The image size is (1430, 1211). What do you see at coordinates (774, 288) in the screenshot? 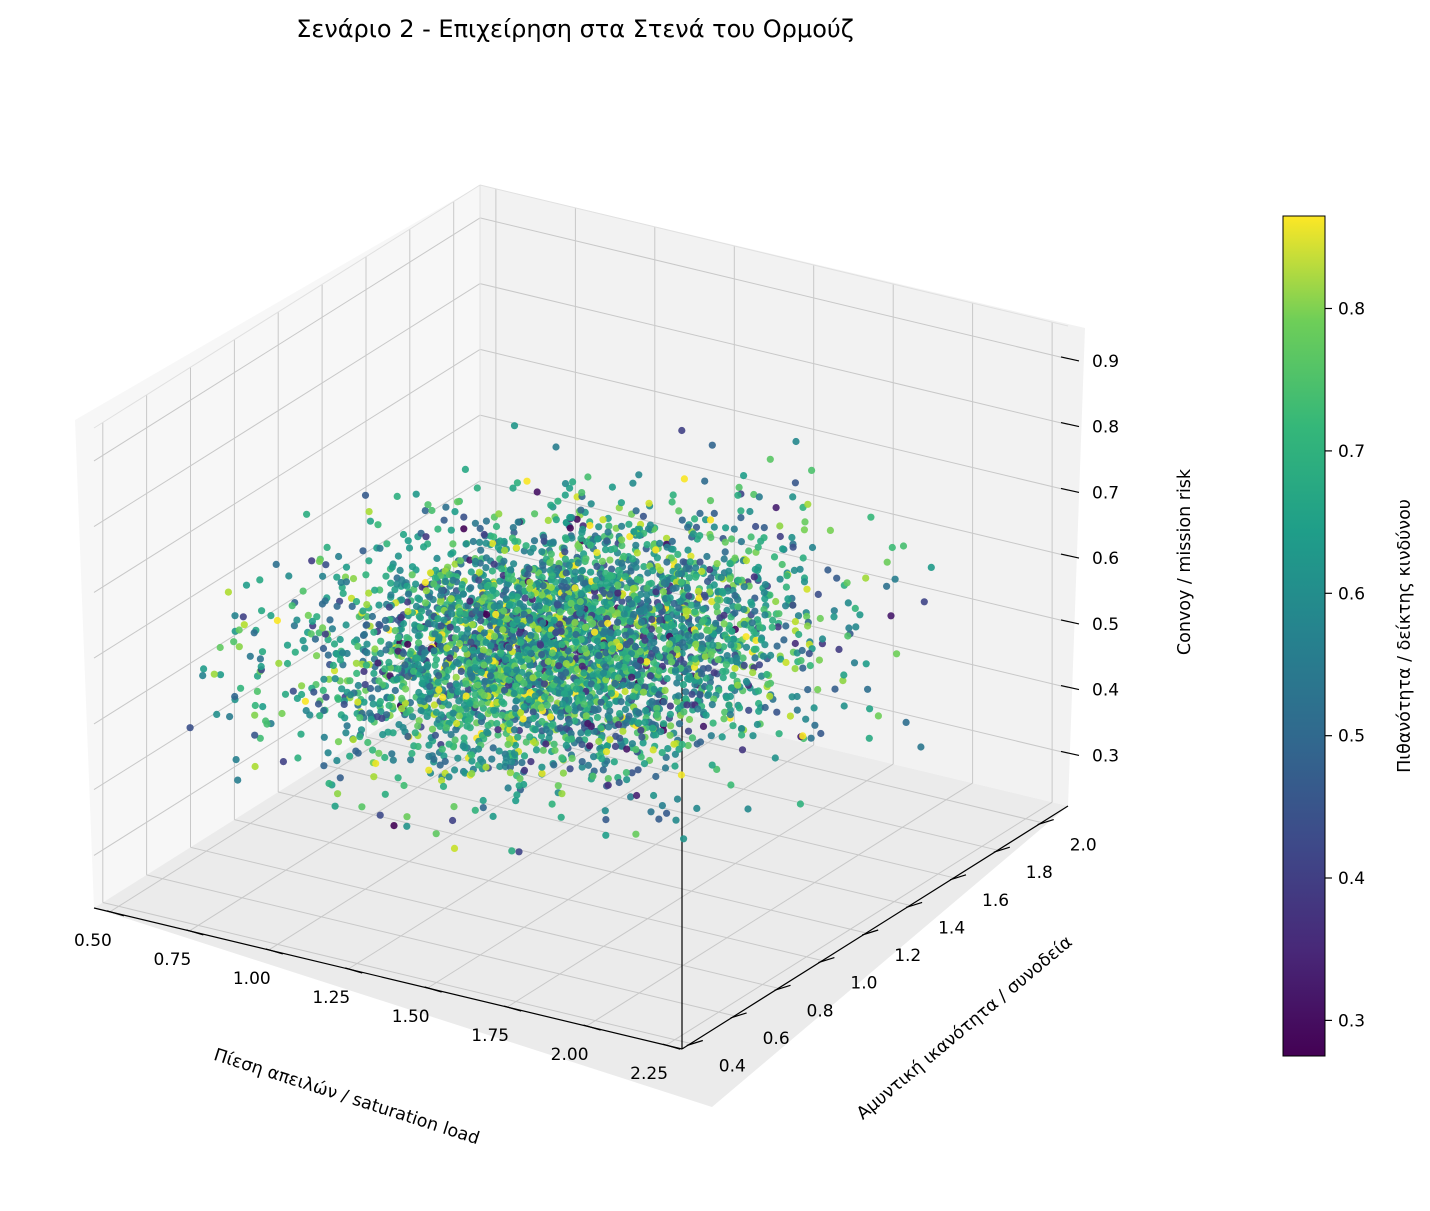
I see `grid-line` at bounding box center [774, 288].